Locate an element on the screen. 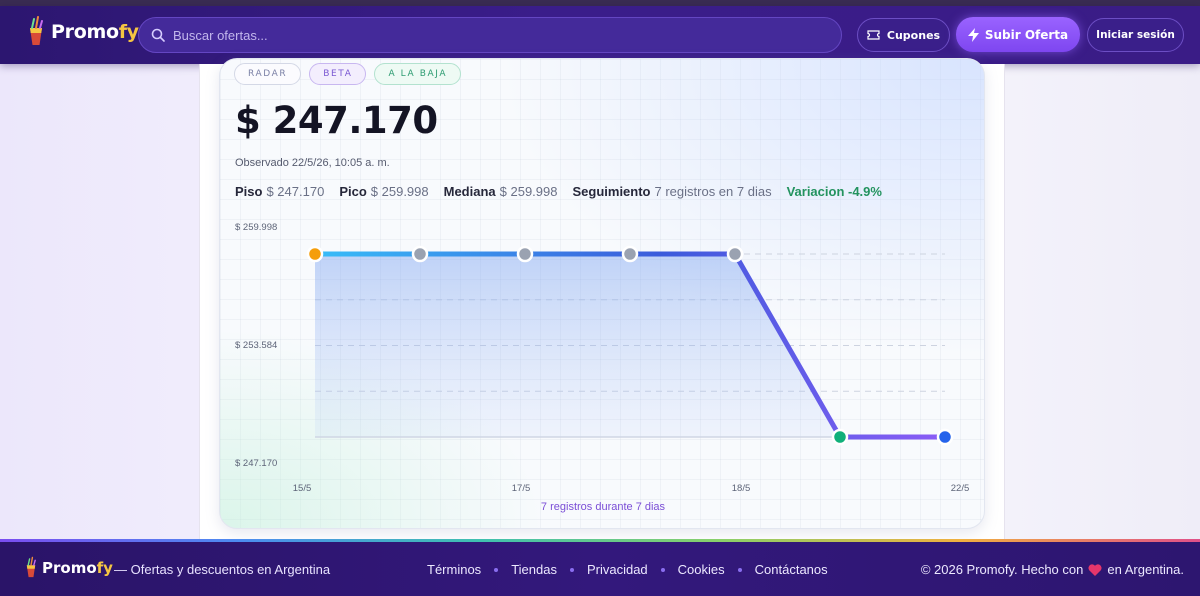  ticket-icon is located at coordinates (873, 35).